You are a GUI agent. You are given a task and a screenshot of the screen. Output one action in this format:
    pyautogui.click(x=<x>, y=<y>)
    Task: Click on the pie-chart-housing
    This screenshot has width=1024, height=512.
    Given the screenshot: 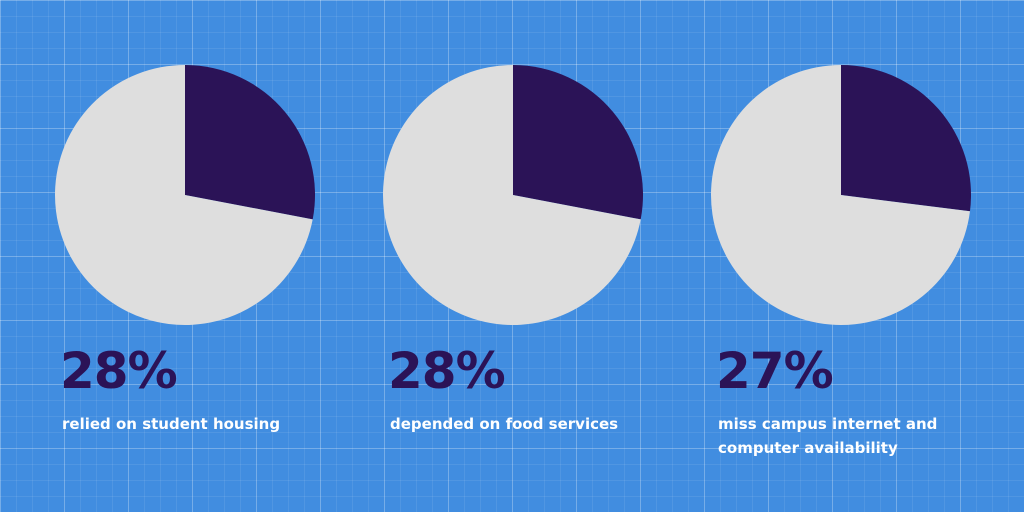 What is the action you would take?
    pyautogui.click(x=184, y=195)
    